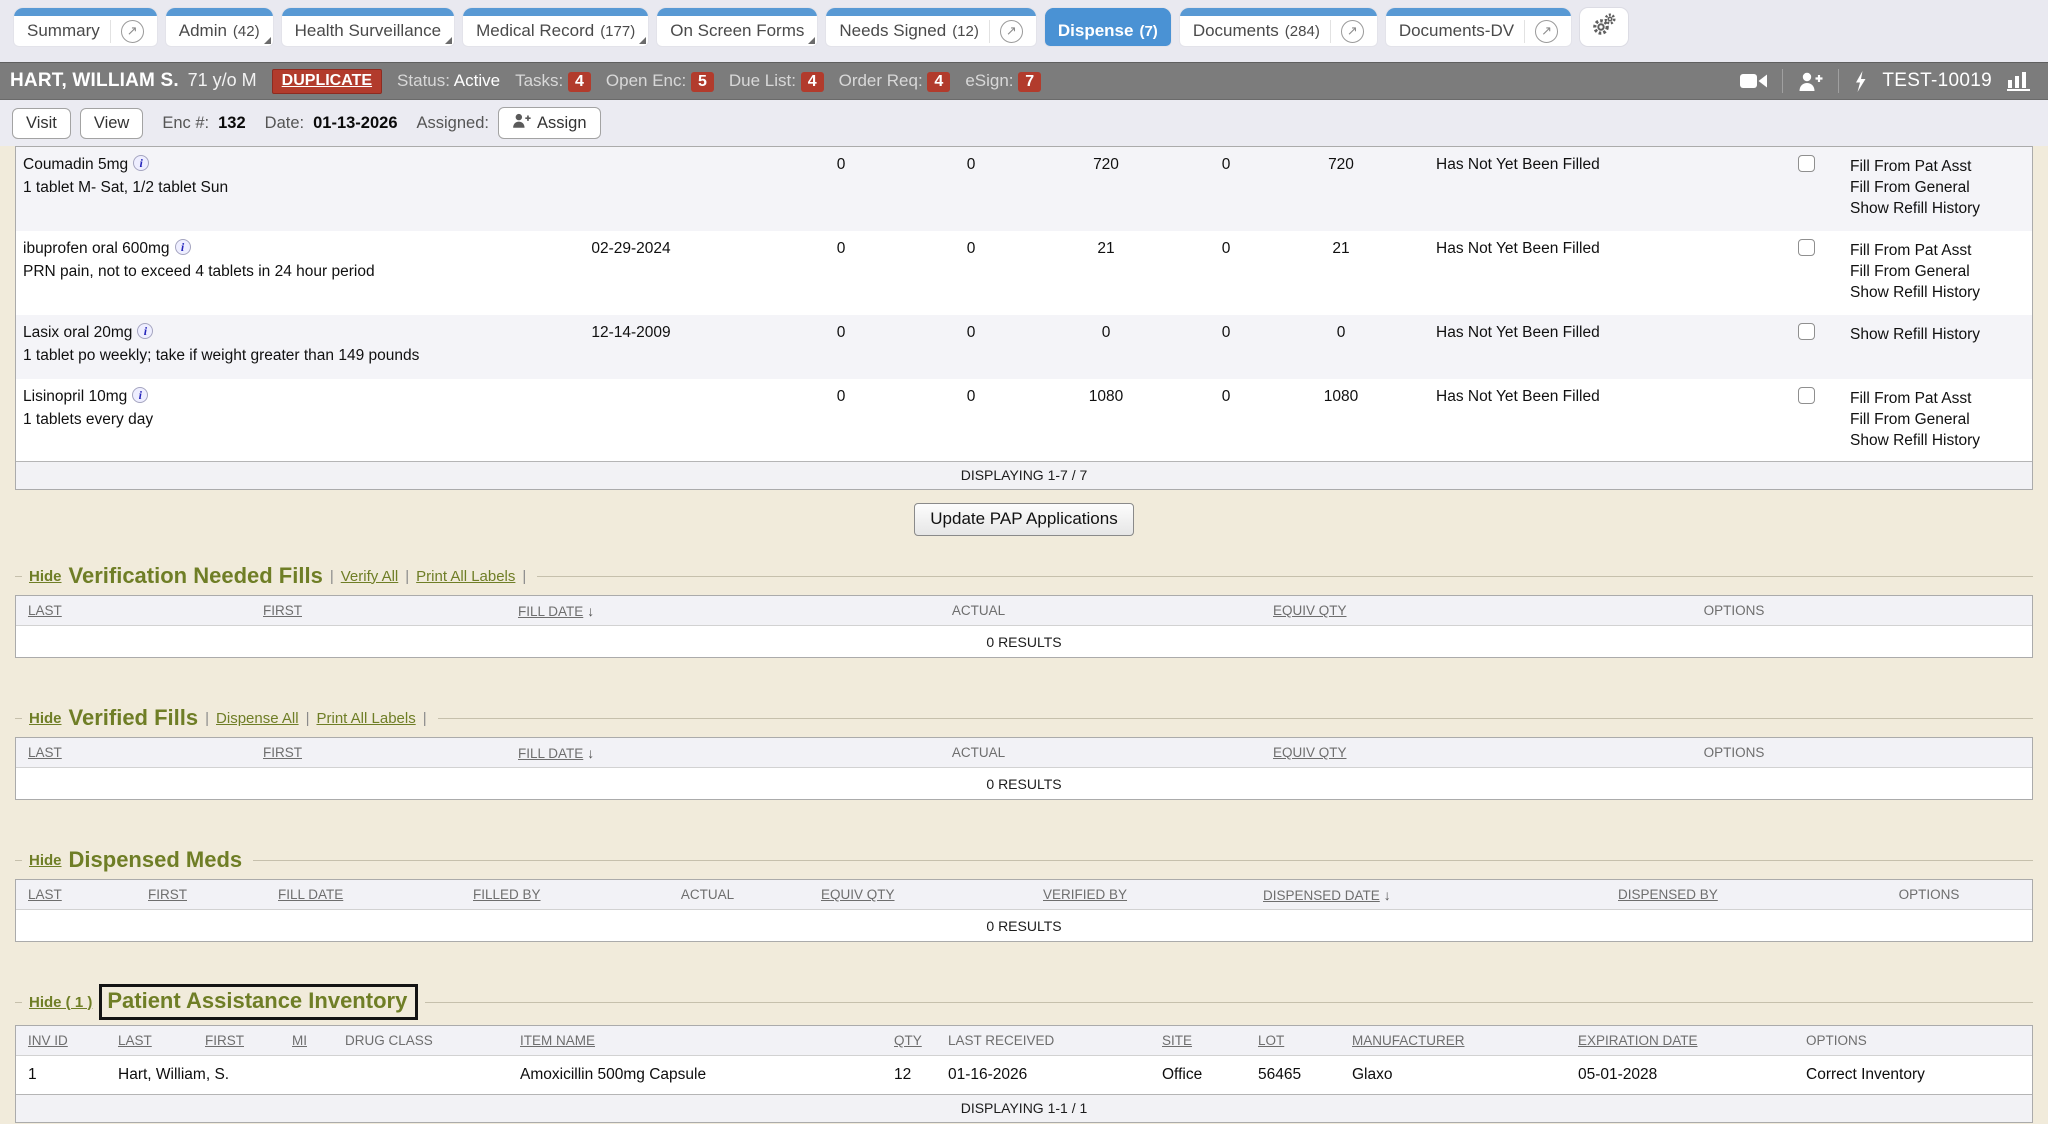 Image resolution: width=2048 pixels, height=1124 pixels. Describe the element at coordinates (1280, 1074) in the screenshot. I see `lot-cell: 56465` at that location.